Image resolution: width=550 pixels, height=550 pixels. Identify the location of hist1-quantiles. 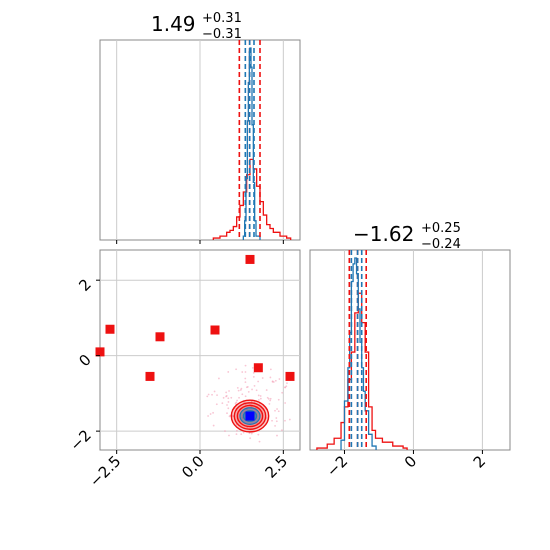
(249, 140).